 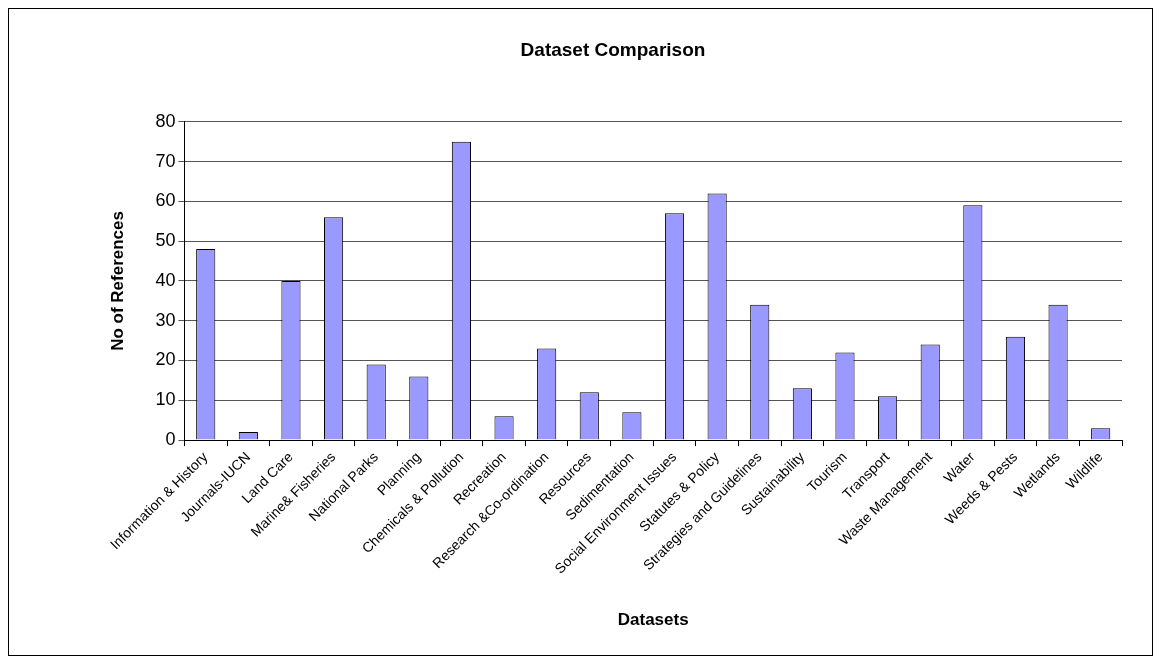 What do you see at coordinates (165, 279) in the screenshot?
I see `y-tick-label: 40` at bounding box center [165, 279].